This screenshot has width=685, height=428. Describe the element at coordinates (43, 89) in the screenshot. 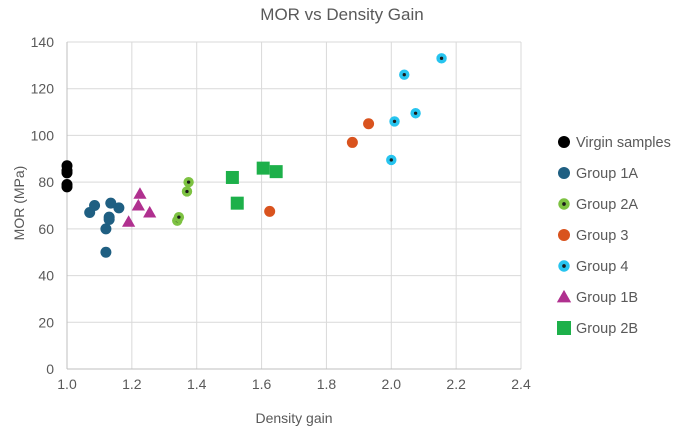

I see `y-tick-label: 120` at that location.